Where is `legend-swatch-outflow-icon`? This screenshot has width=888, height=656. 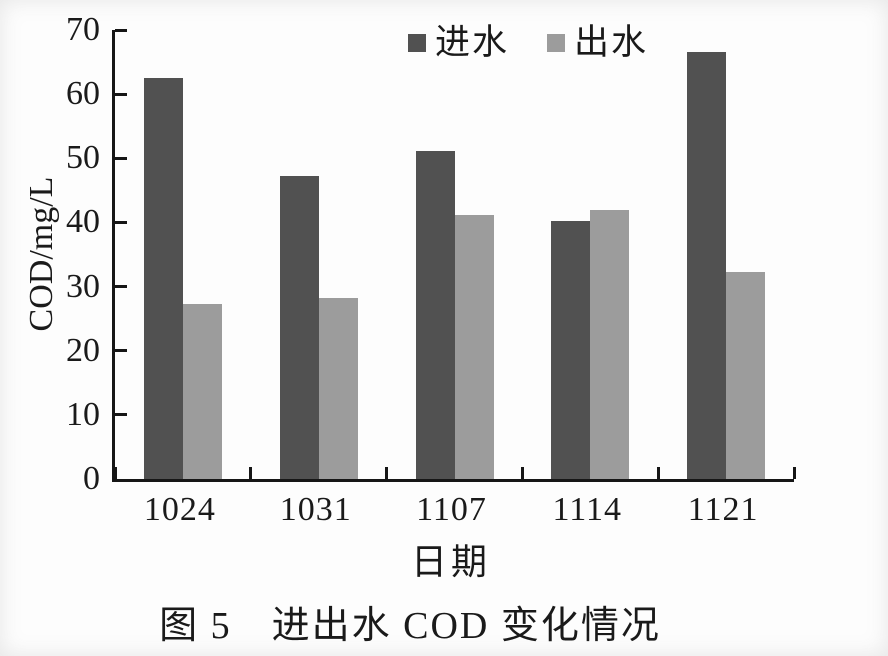
legend-swatch-outflow-icon is located at coordinates (556, 43).